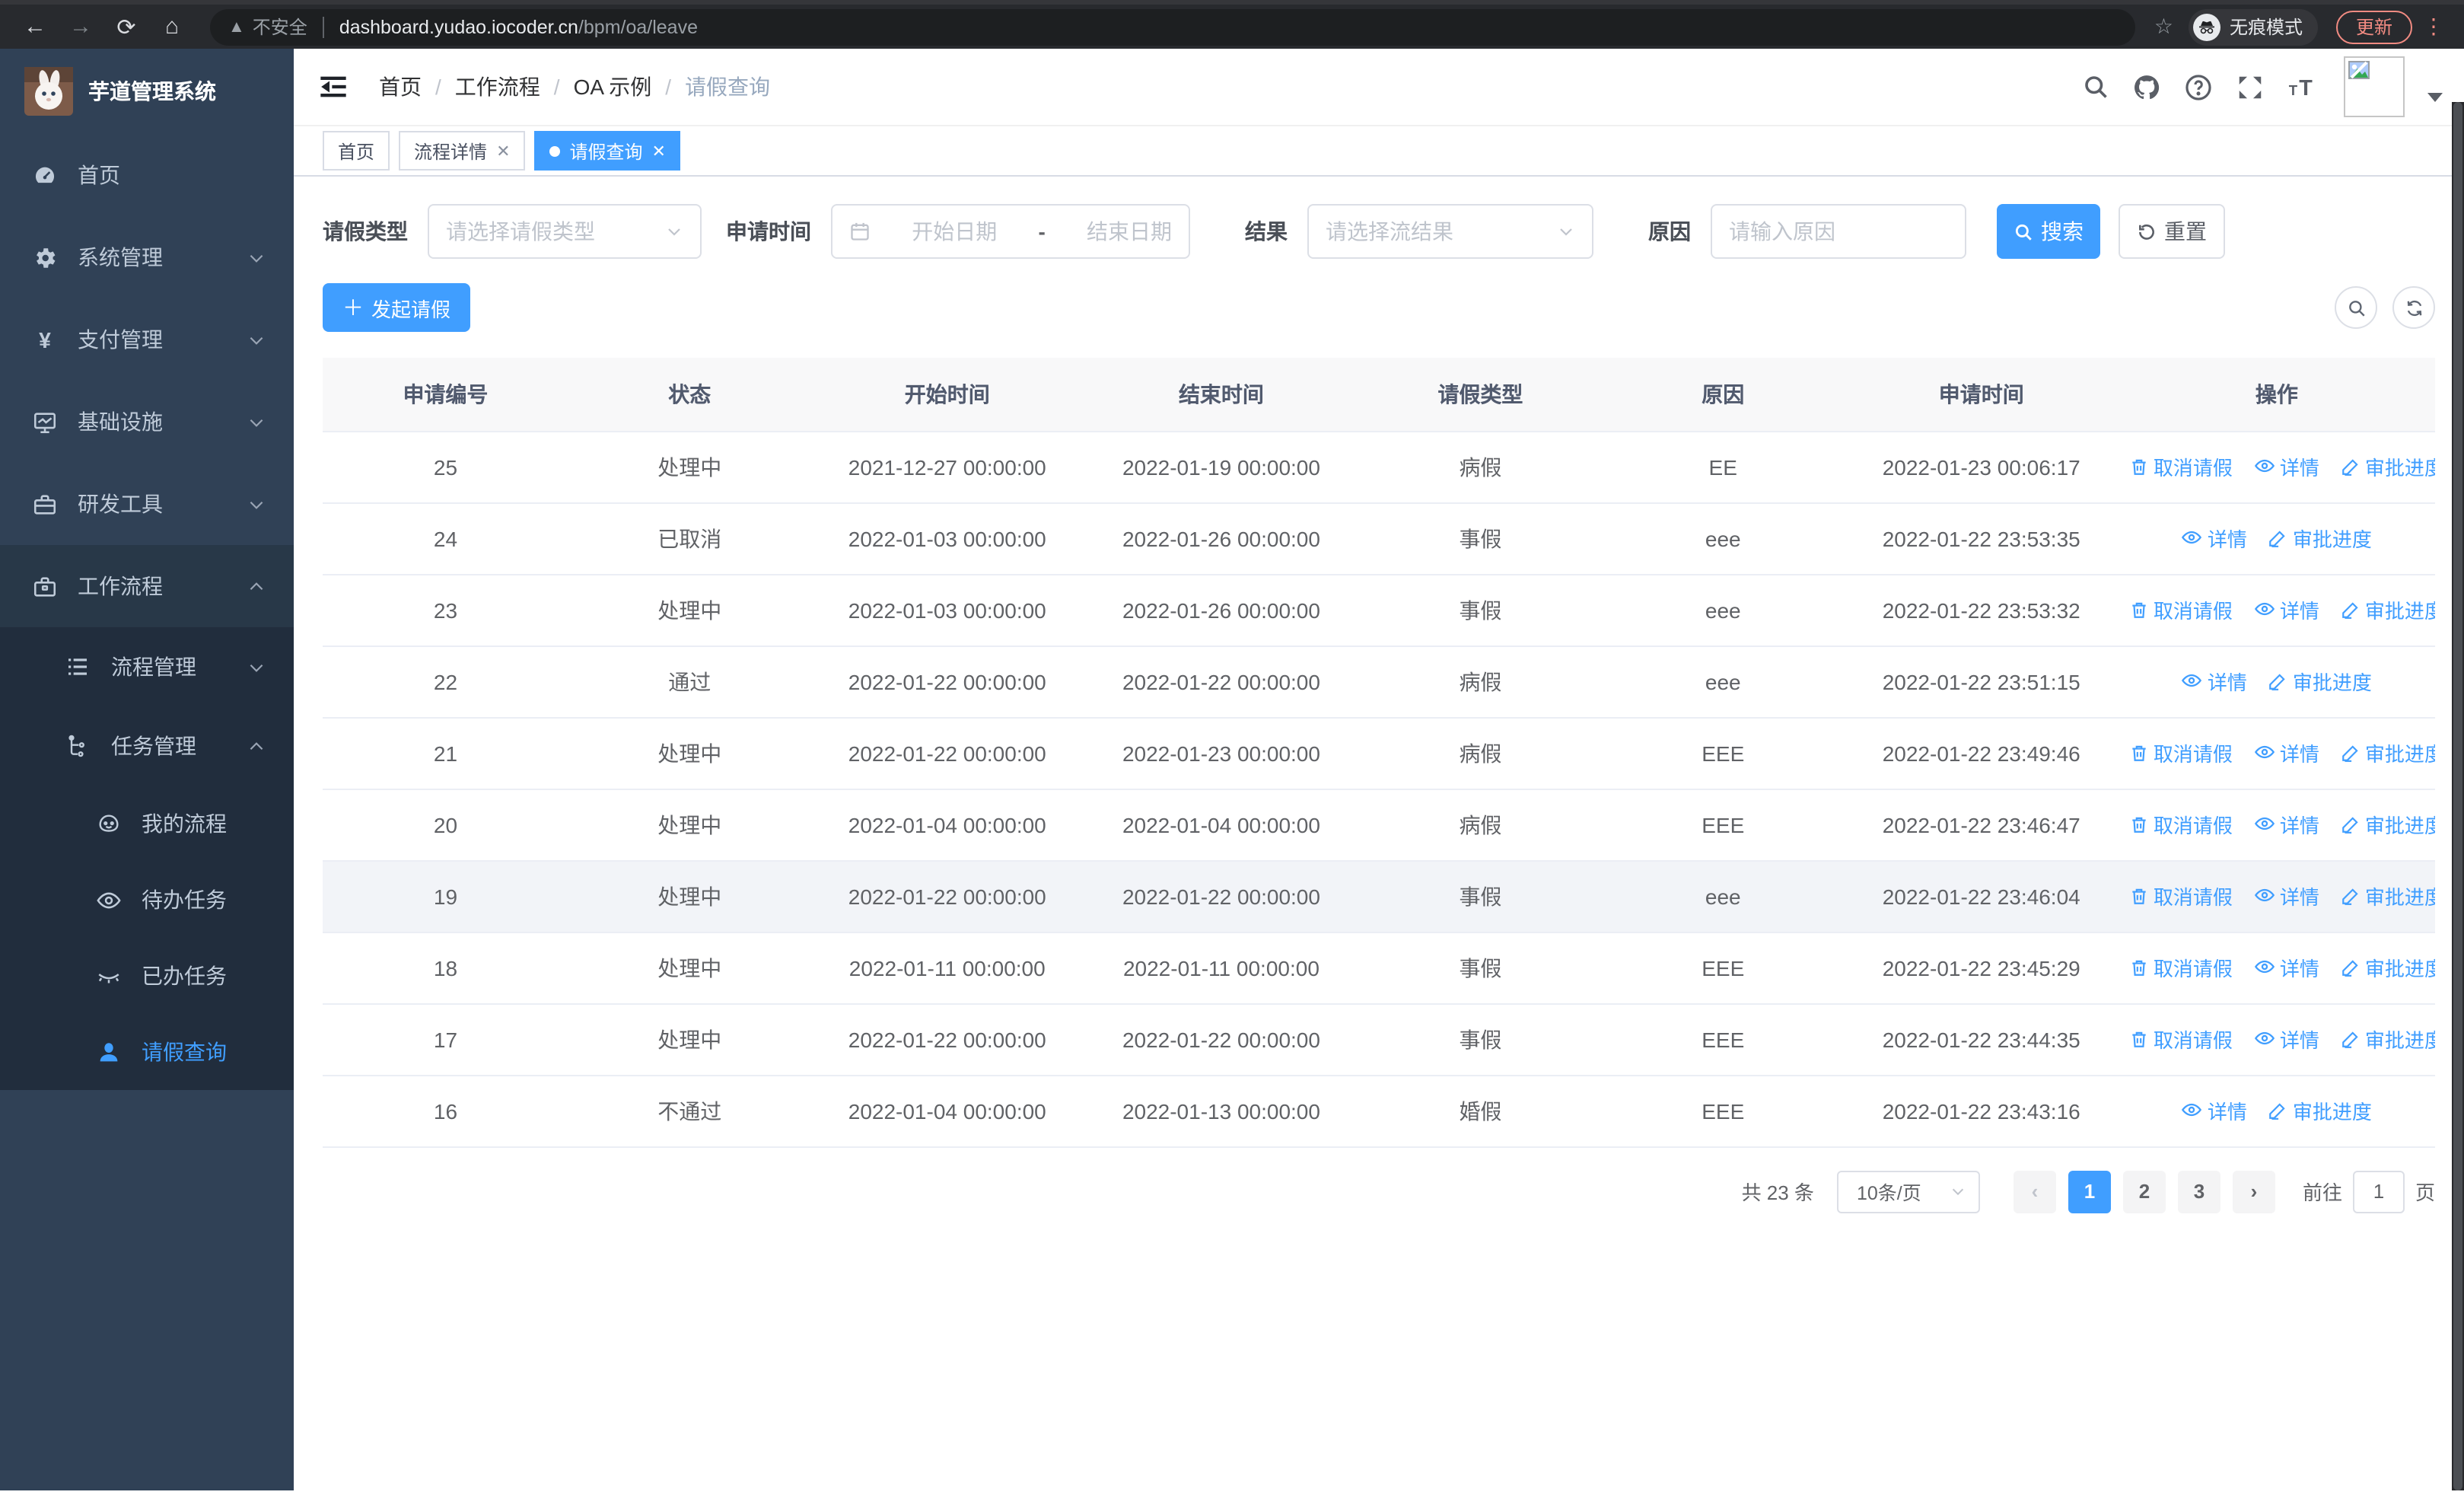 Image resolution: width=2464 pixels, height=1495 pixels. Describe the element at coordinates (2089, 1191) in the screenshot. I see `page-button-1: 1` at that location.